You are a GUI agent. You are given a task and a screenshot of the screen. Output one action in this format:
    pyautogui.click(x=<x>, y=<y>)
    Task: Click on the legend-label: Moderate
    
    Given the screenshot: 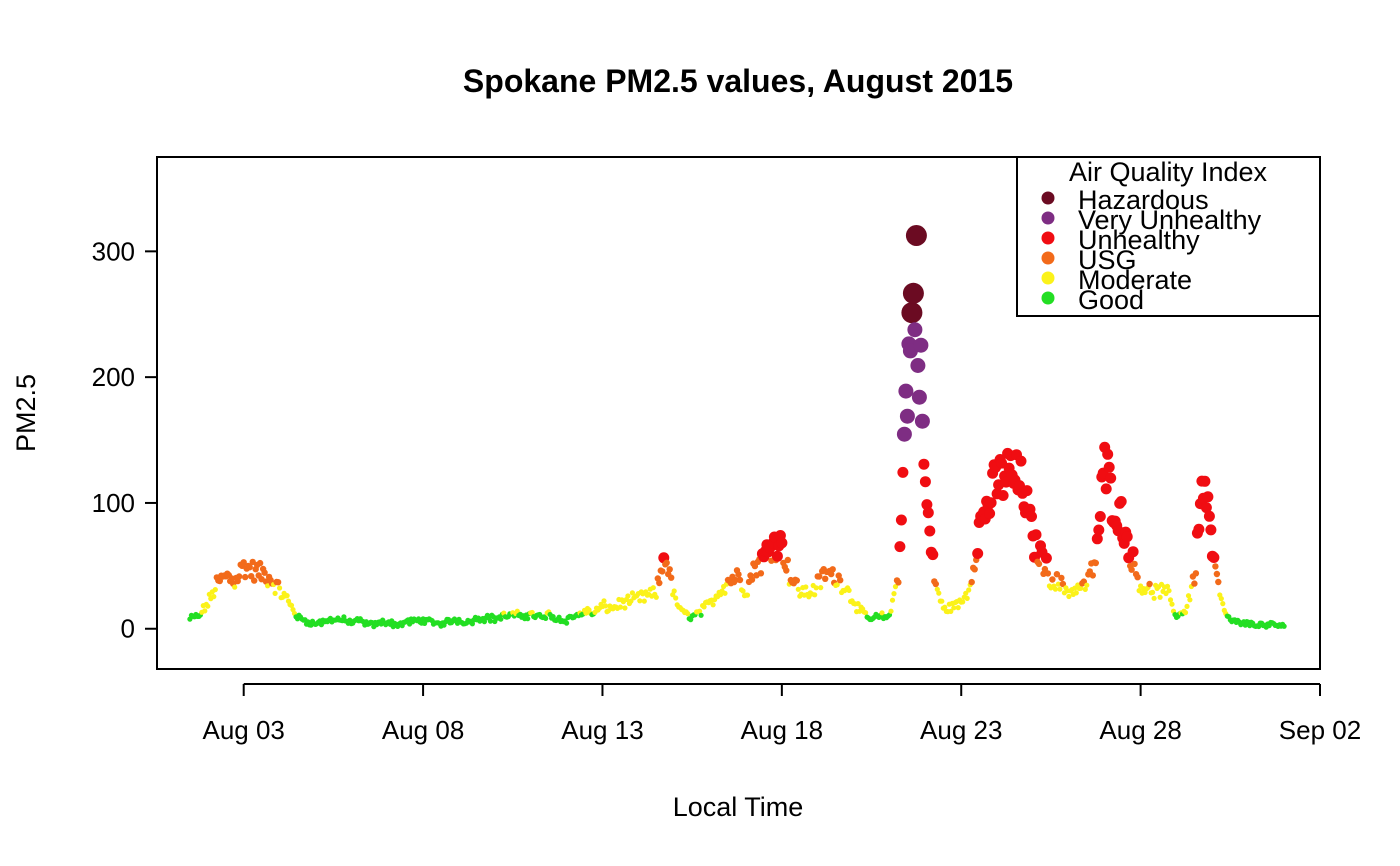 What is the action you would take?
    pyautogui.click(x=1135, y=280)
    